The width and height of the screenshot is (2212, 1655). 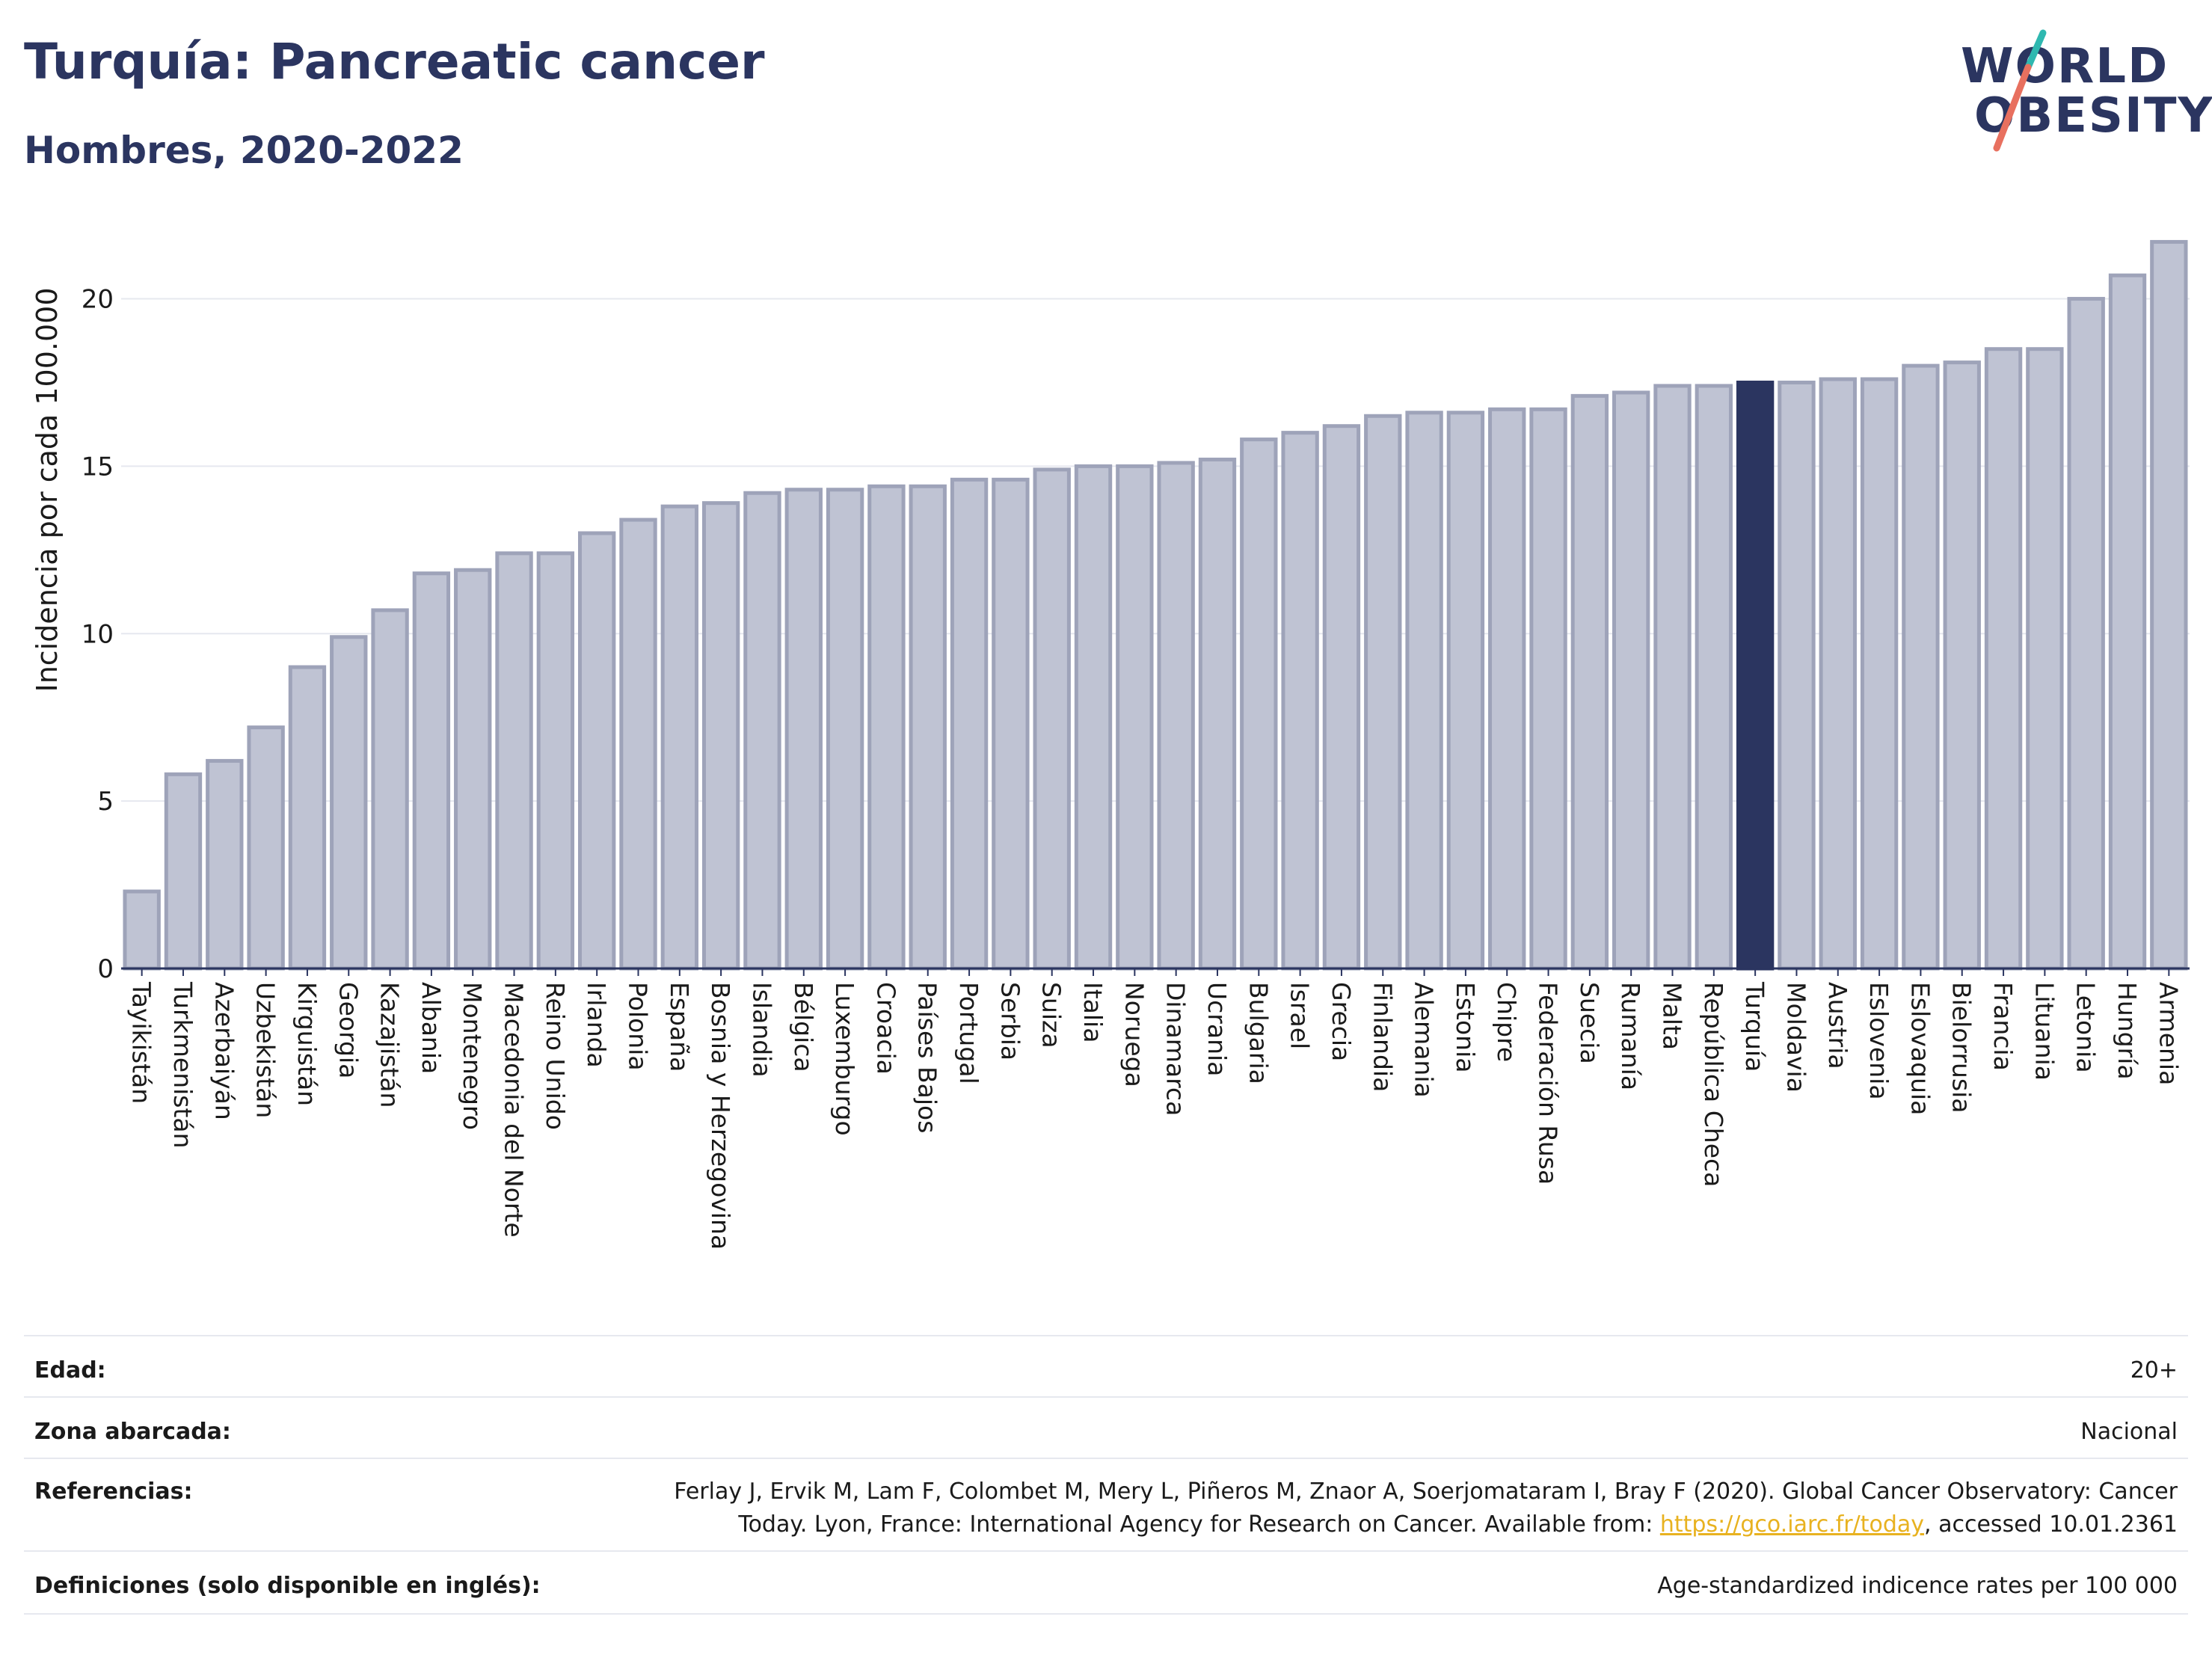 I want to click on bar-federación-rusa, so click(x=1548, y=689).